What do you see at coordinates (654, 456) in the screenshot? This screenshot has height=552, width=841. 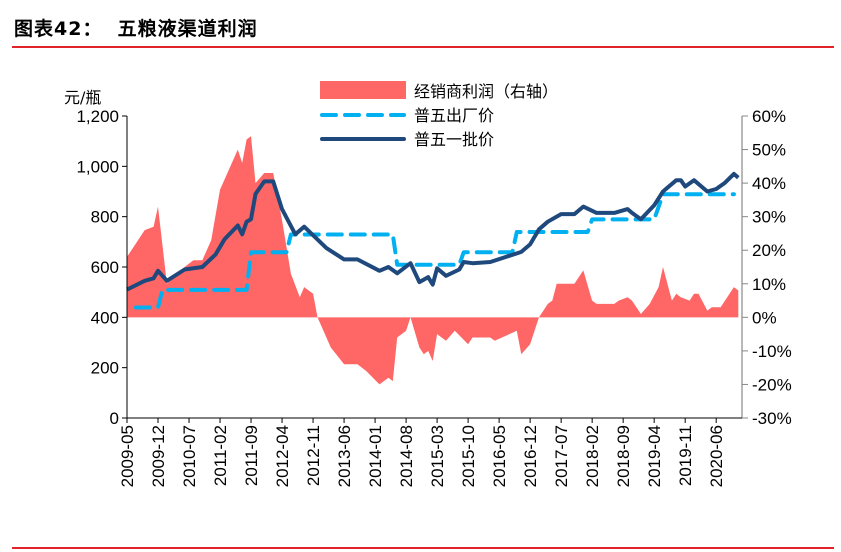 I see `x-tick-label: 2019-04` at bounding box center [654, 456].